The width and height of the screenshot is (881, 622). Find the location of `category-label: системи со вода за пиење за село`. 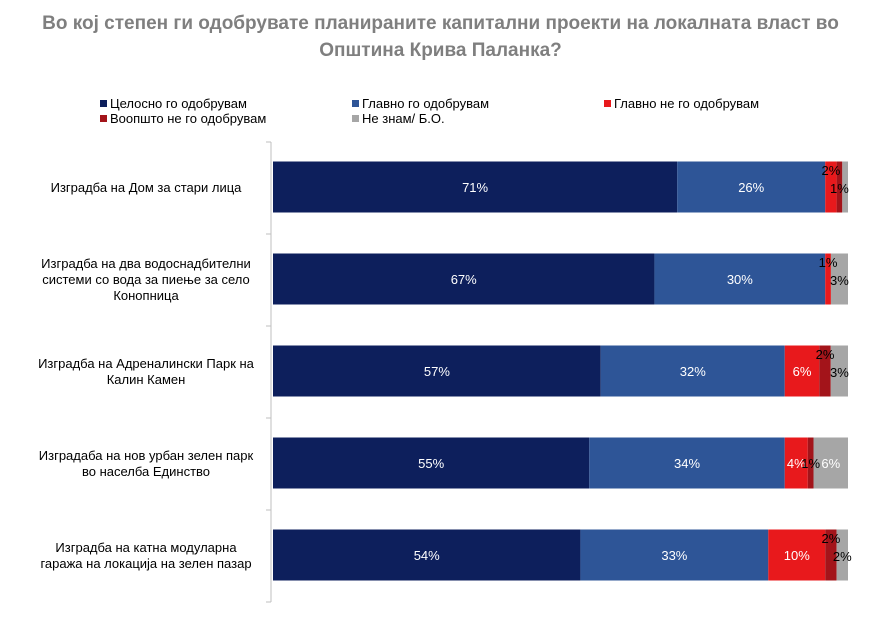

category-label: системи со вода за пиење за село is located at coordinates (146, 279).